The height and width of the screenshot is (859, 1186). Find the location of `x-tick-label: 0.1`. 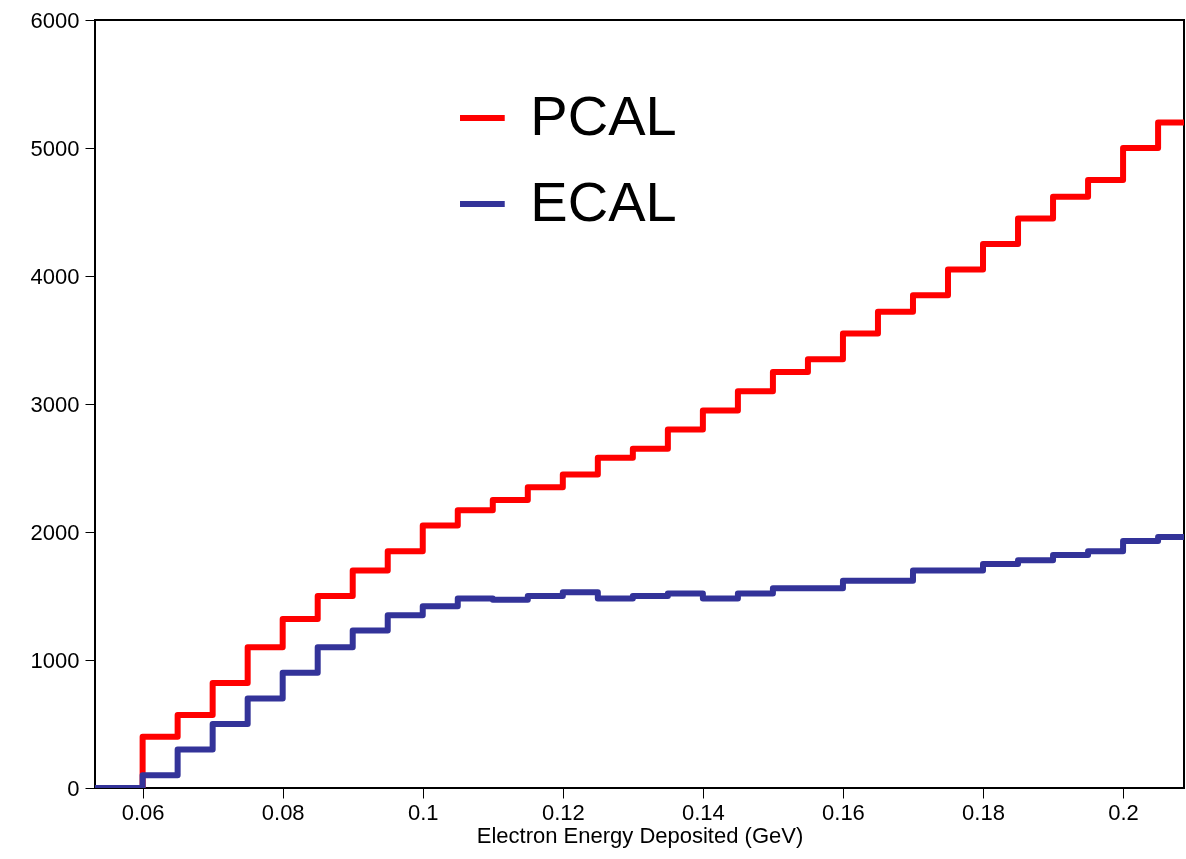

x-tick-label: 0.1 is located at coordinates (423, 812).